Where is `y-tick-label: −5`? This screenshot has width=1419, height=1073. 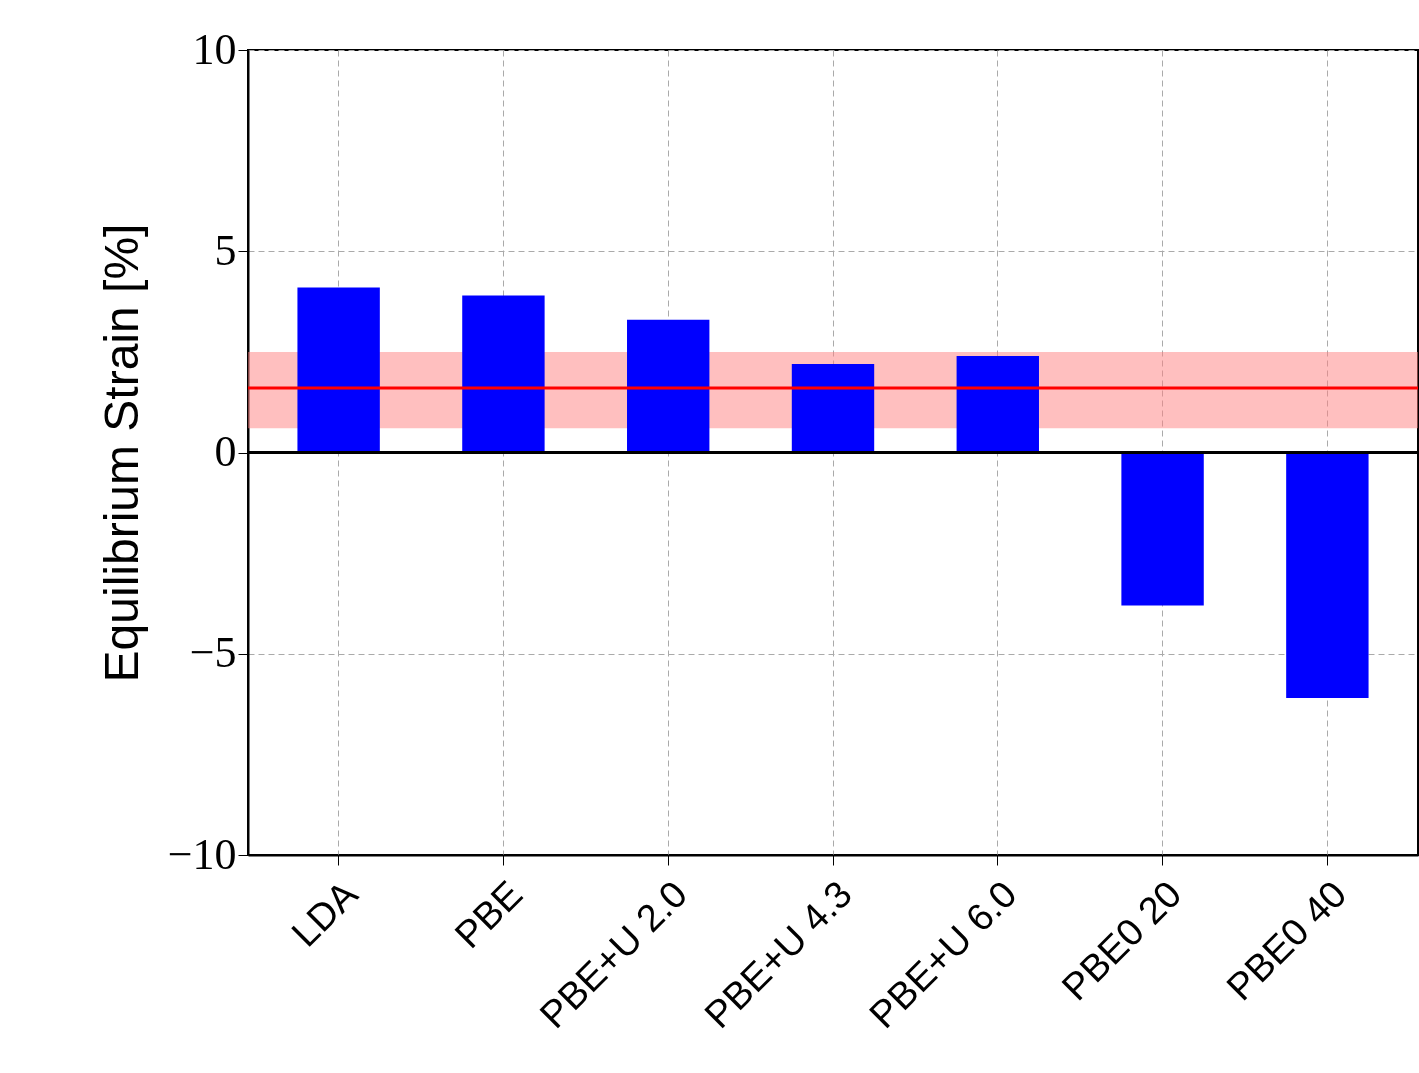 y-tick-label: −5 is located at coordinates (213, 653).